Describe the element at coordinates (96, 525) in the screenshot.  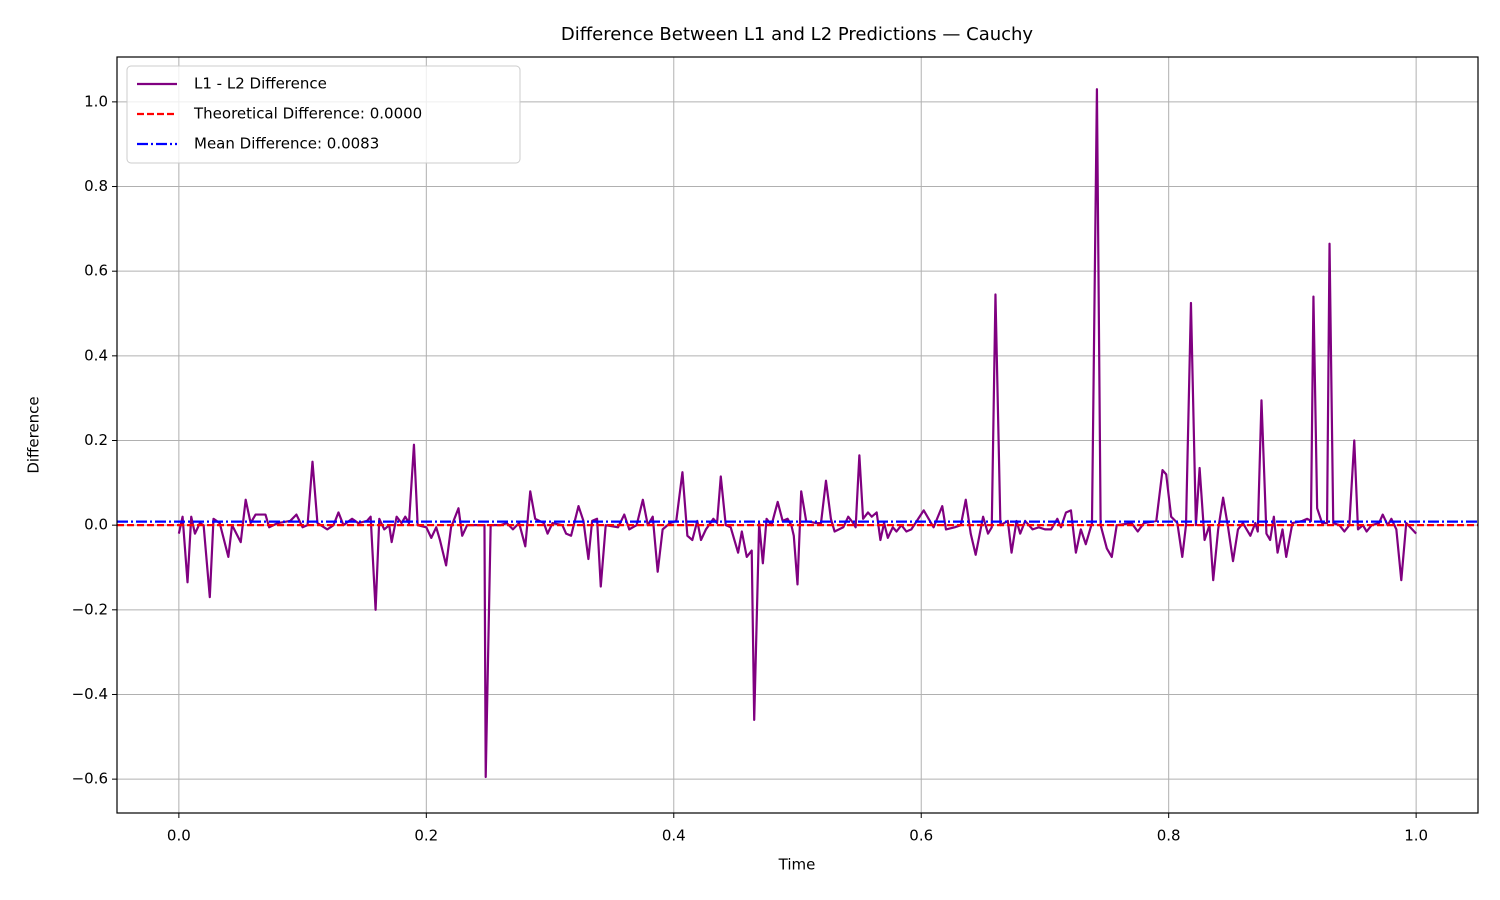
I see `y-tick-label: 0.0` at that location.